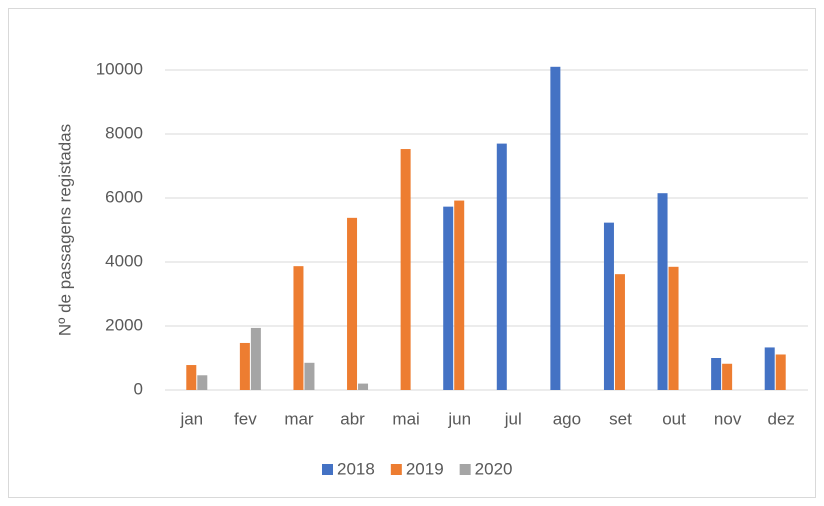 Image resolution: width=824 pixels, height=506 pixels. I want to click on y-tick-label: 2000, so click(124, 324).